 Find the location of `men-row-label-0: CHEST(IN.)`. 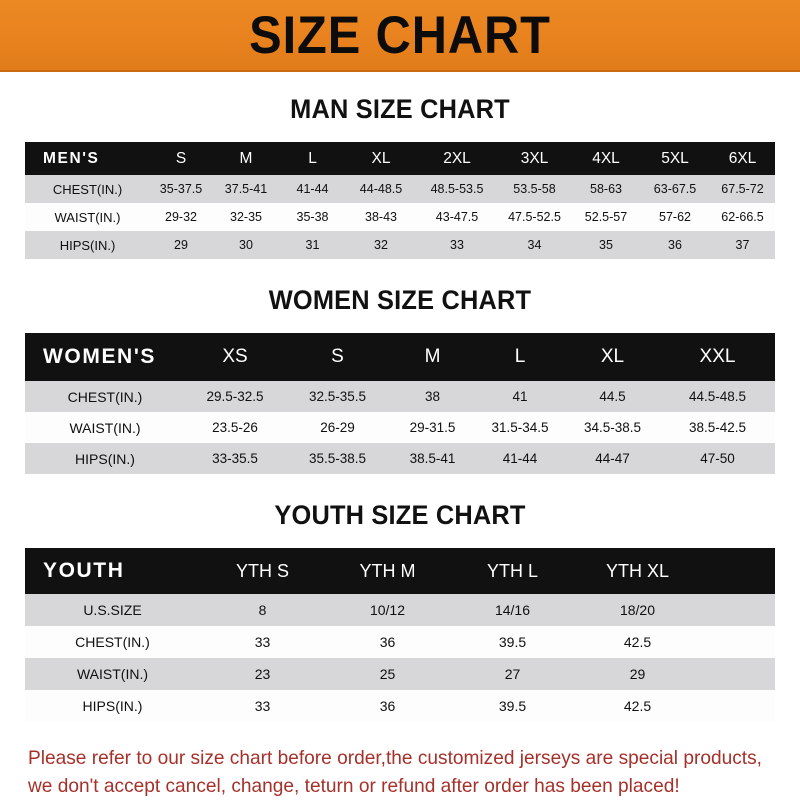

men-row-label-0: CHEST(IN.) is located at coordinates (87, 189).